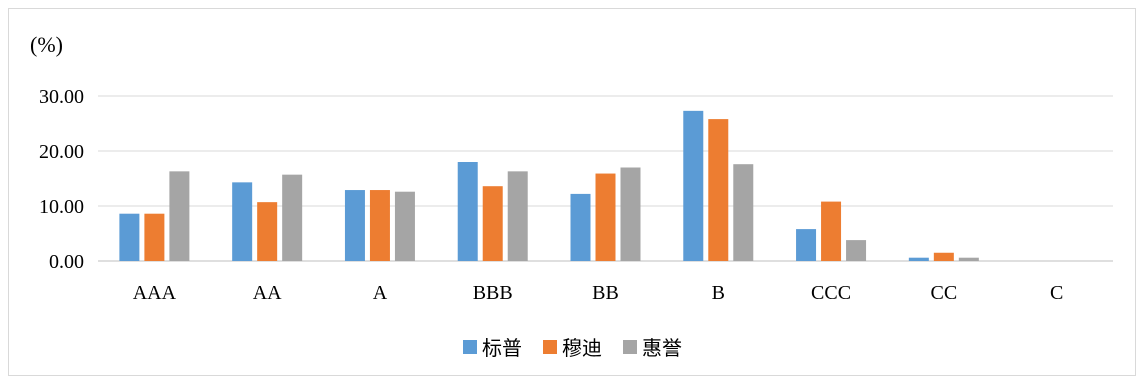 This screenshot has height=383, width=1146. What do you see at coordinates (46, 44) in the screenshot?
I see `y-axis-unit-label: (%)` at bounding box center [46, 44].